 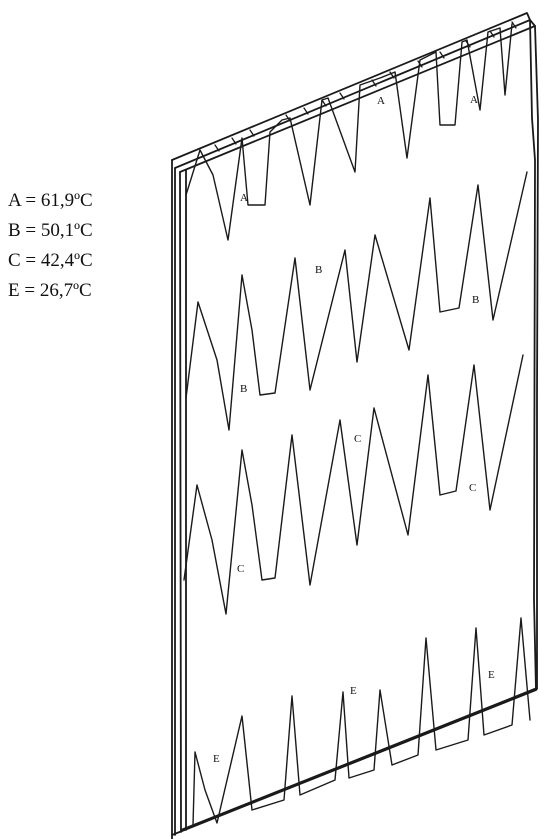 I want to click on label-a-right: A, so click(x=474, y=100).